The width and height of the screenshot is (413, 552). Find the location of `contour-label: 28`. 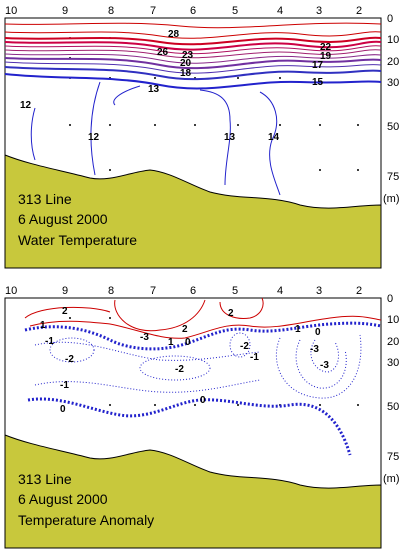

contour-label: 28 is located at coordinates (174, 34).